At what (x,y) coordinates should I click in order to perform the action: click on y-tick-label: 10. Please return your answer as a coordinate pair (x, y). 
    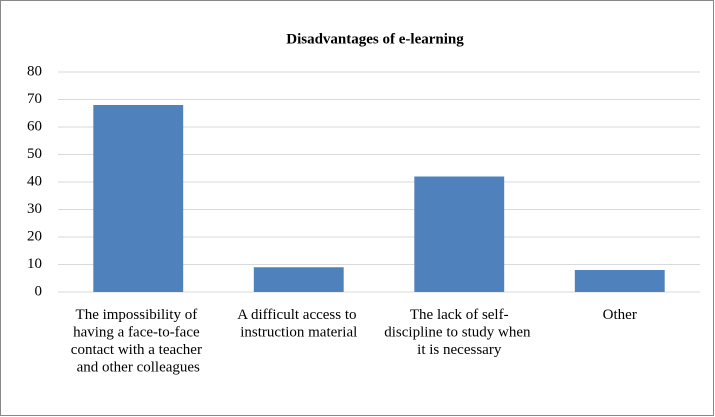
    Looking at the image, I should click on (34, 264).